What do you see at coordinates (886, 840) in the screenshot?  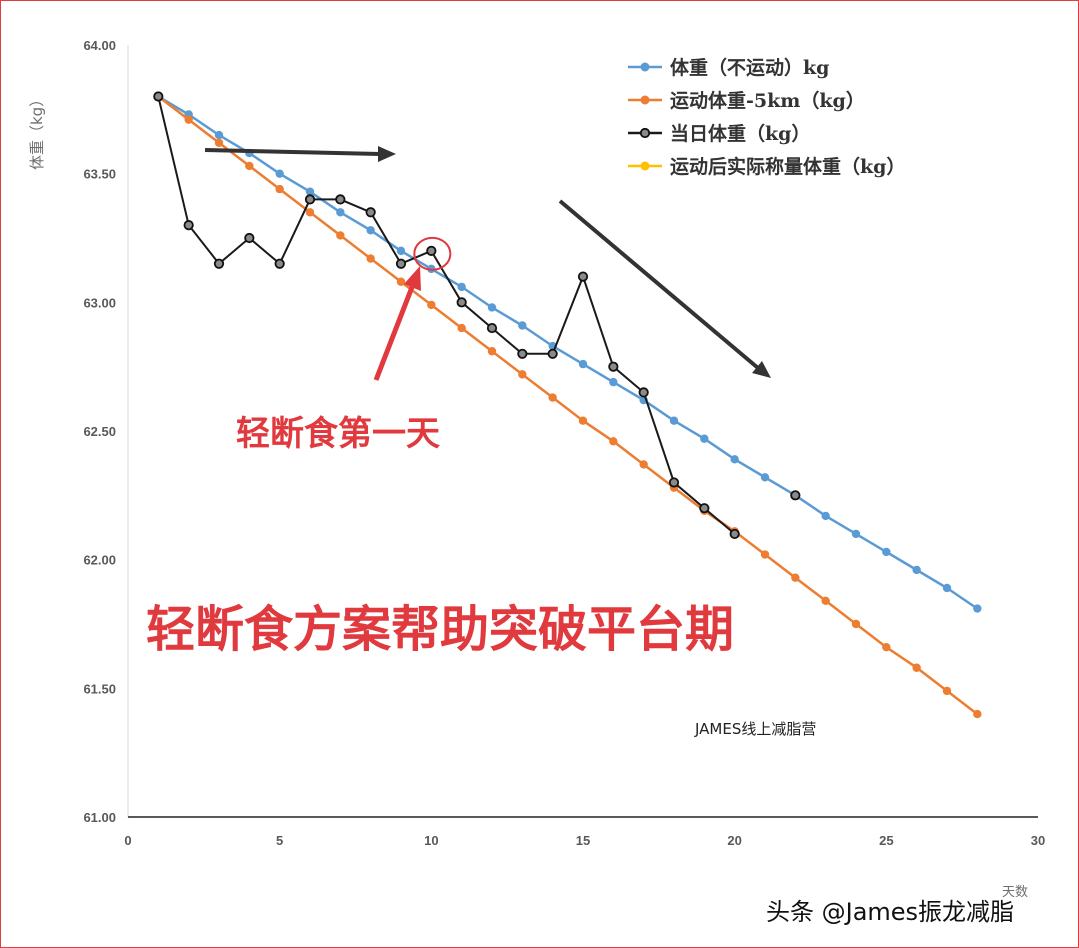 I see `x-tick-label: 25` at bounding box center [886, 840].